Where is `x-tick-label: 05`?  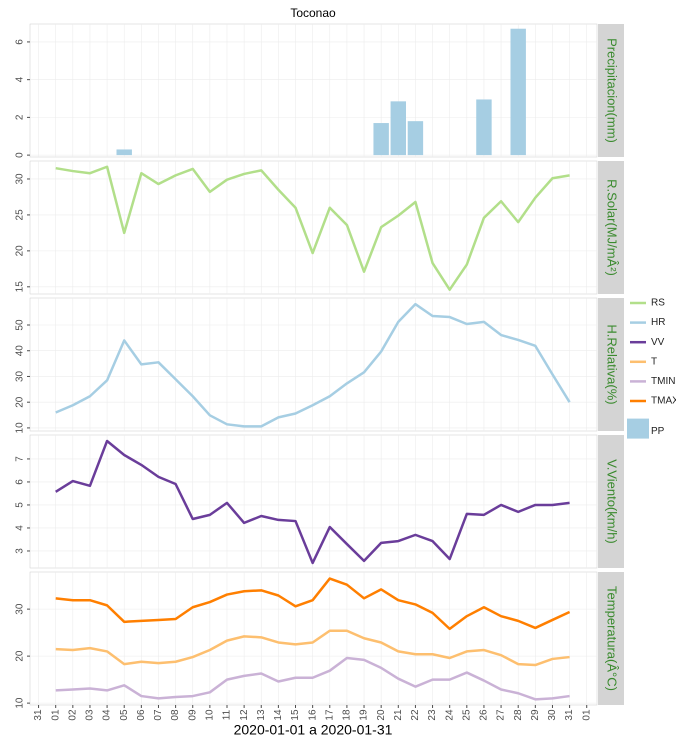
x-tick-label: 05 is located at coordinates (124, 715).